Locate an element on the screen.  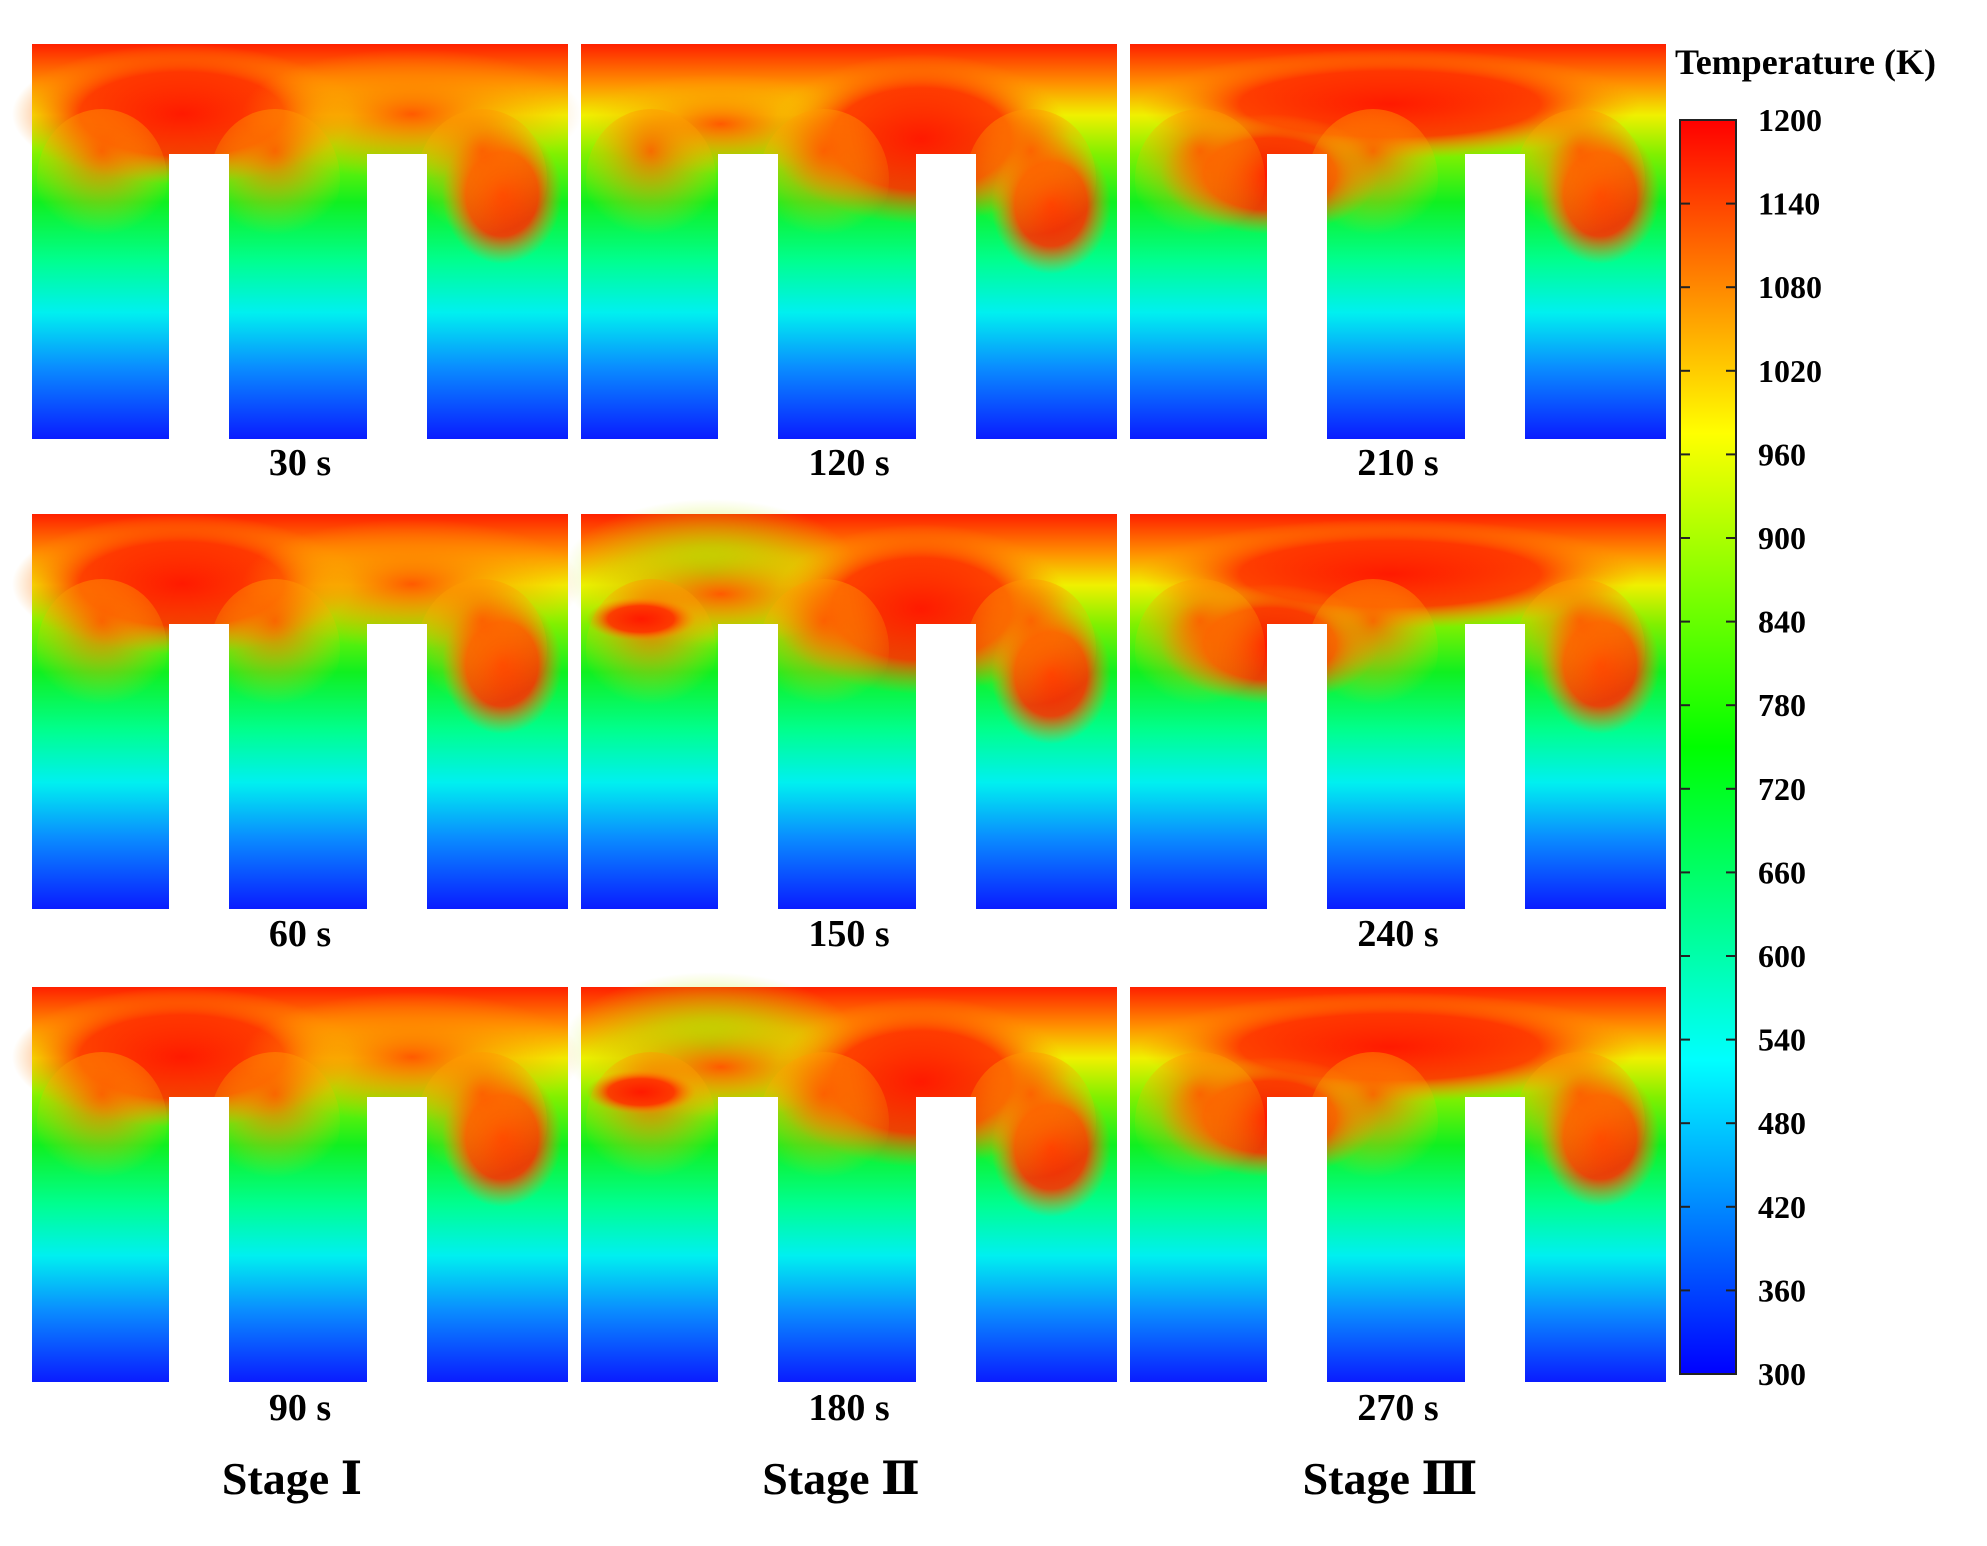
time-label: 60 s is located at coordinates (300, 934).